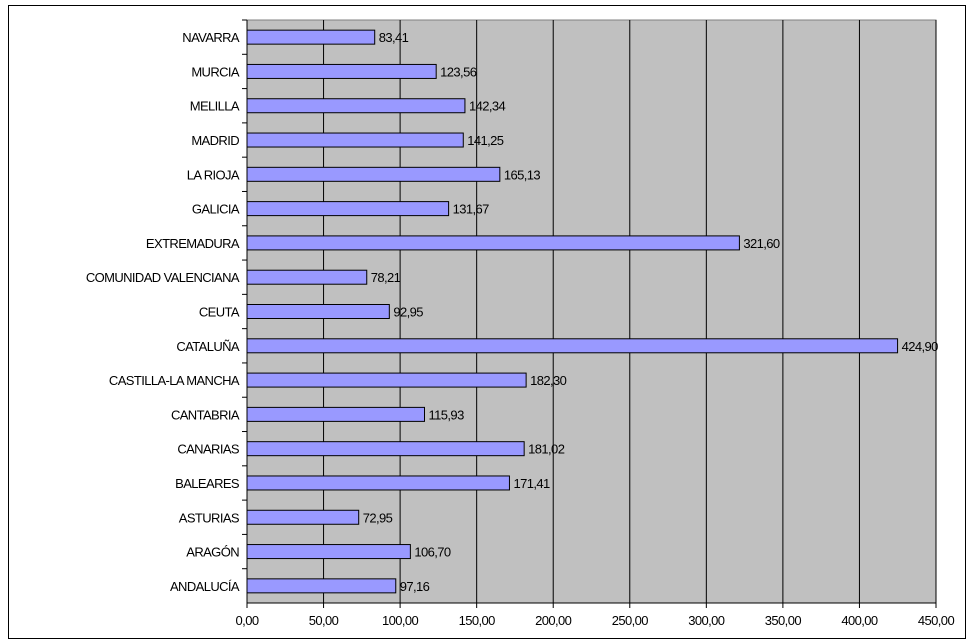 This screenshot has height=644, width=974. What do you see at coordinates (215, 106) in the screenshot?
I see `category-label: MELILLA` at bounding box center [215, 106].